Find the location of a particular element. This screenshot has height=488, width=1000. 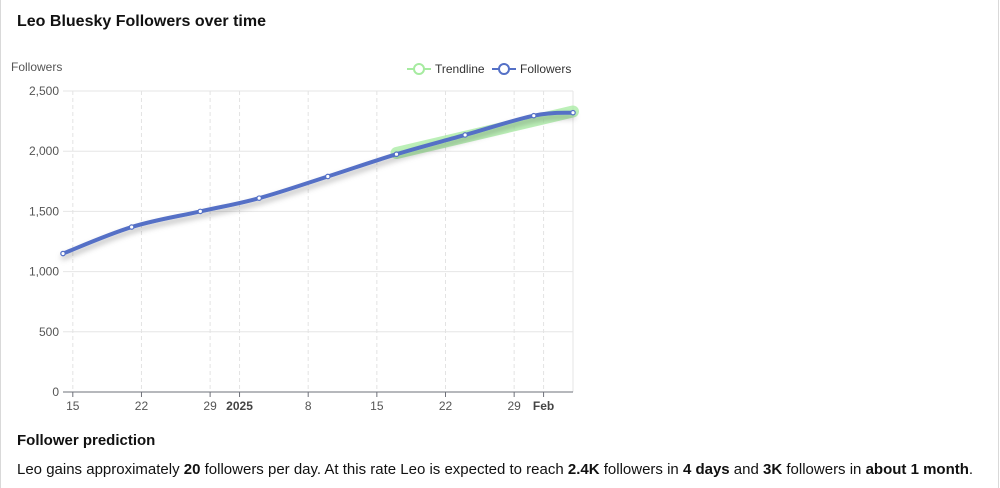

prediction-time-1: 4 days is located at coordinates (706, 469).